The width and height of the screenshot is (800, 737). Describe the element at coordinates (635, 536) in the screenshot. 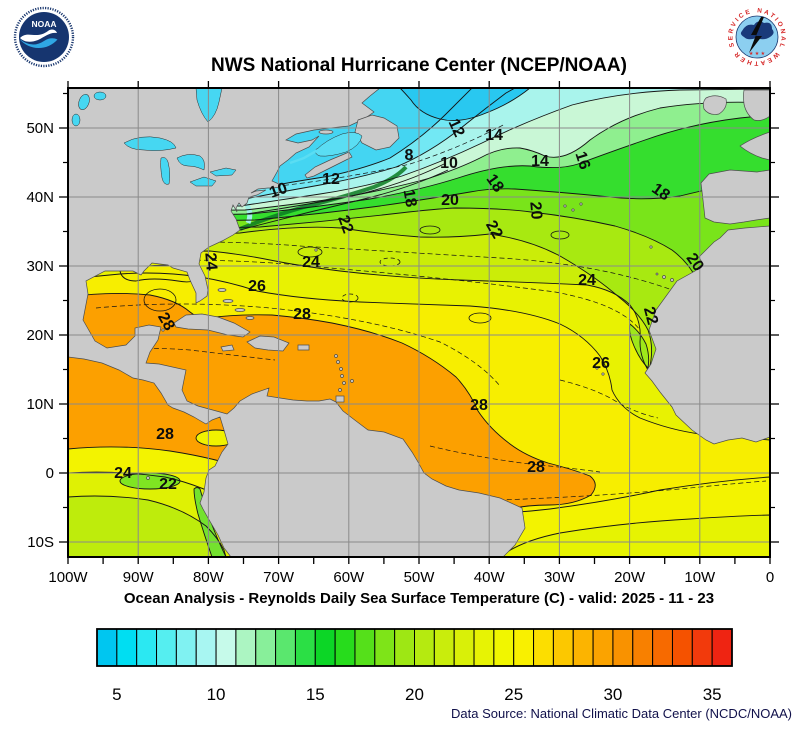

I see `sst-southeast-band` at that location.